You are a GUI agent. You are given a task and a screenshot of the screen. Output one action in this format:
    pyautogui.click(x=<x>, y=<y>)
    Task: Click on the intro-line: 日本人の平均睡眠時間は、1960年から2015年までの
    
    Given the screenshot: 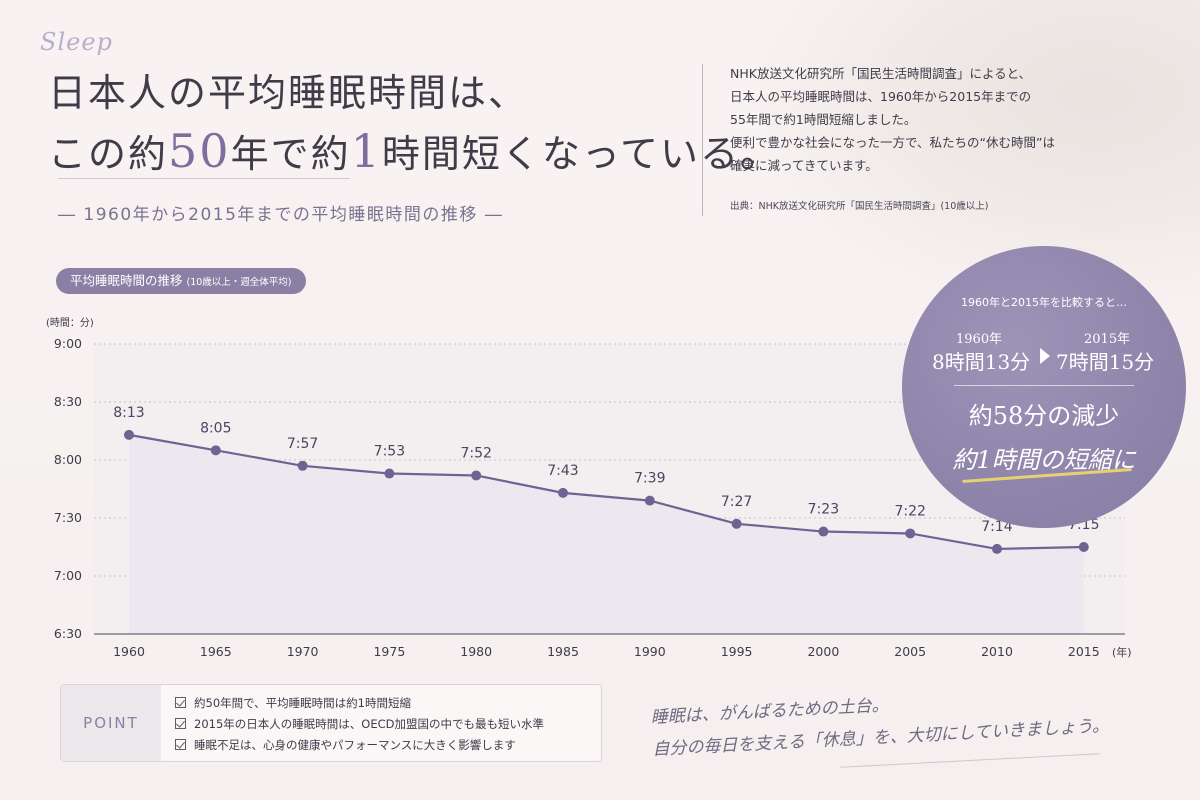 What is the action you would take?
    pyautogui.click(x=881, y=96)
    